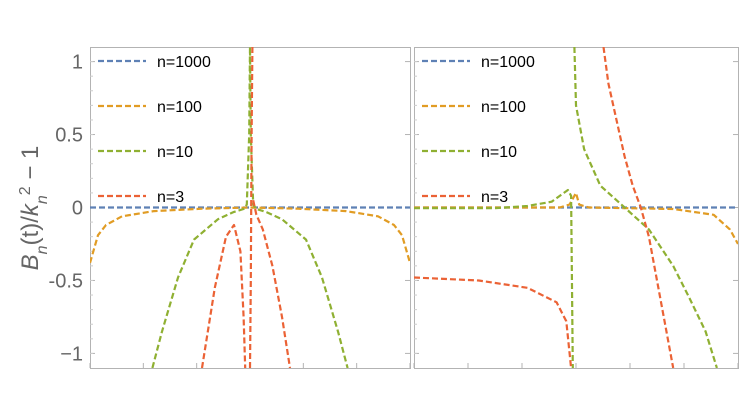 This screenshot has width=747, height=415. I want to click on legend-label-right-1: n=100, so click(503, 107).